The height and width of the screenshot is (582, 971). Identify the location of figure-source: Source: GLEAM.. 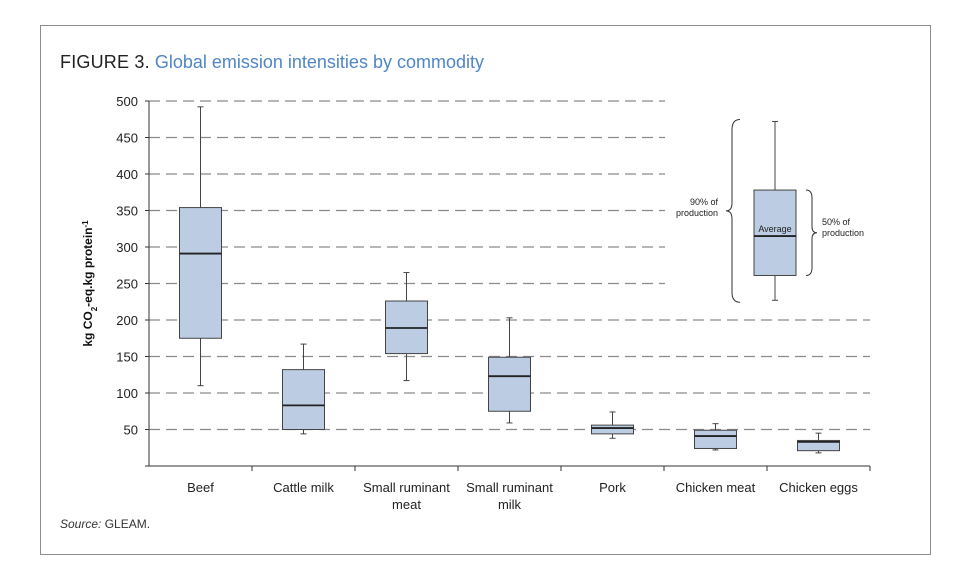
(105, 524).